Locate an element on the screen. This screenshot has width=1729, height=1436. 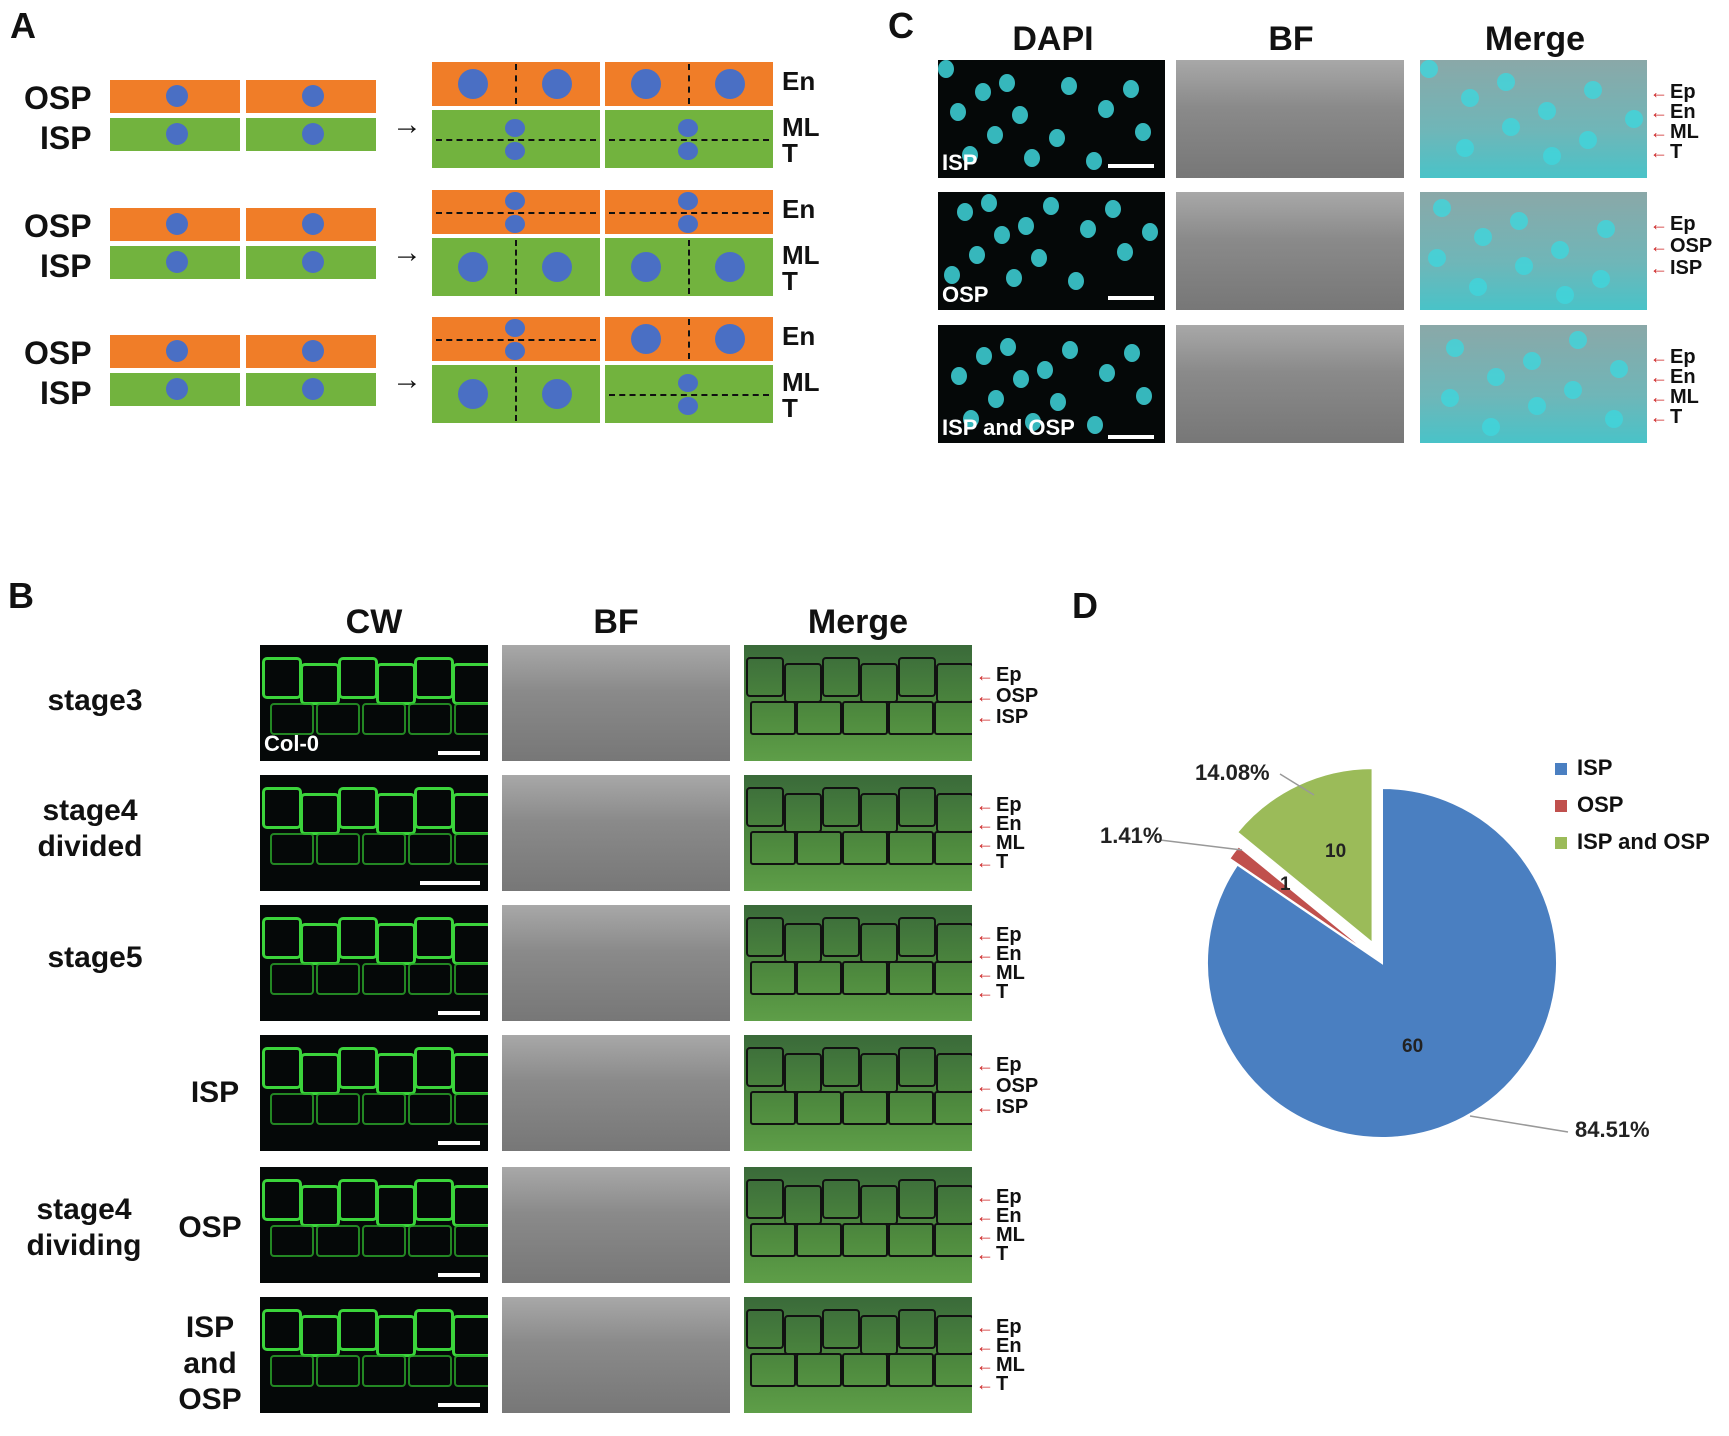
legend-swatch is located at coordinates (1561, 769).